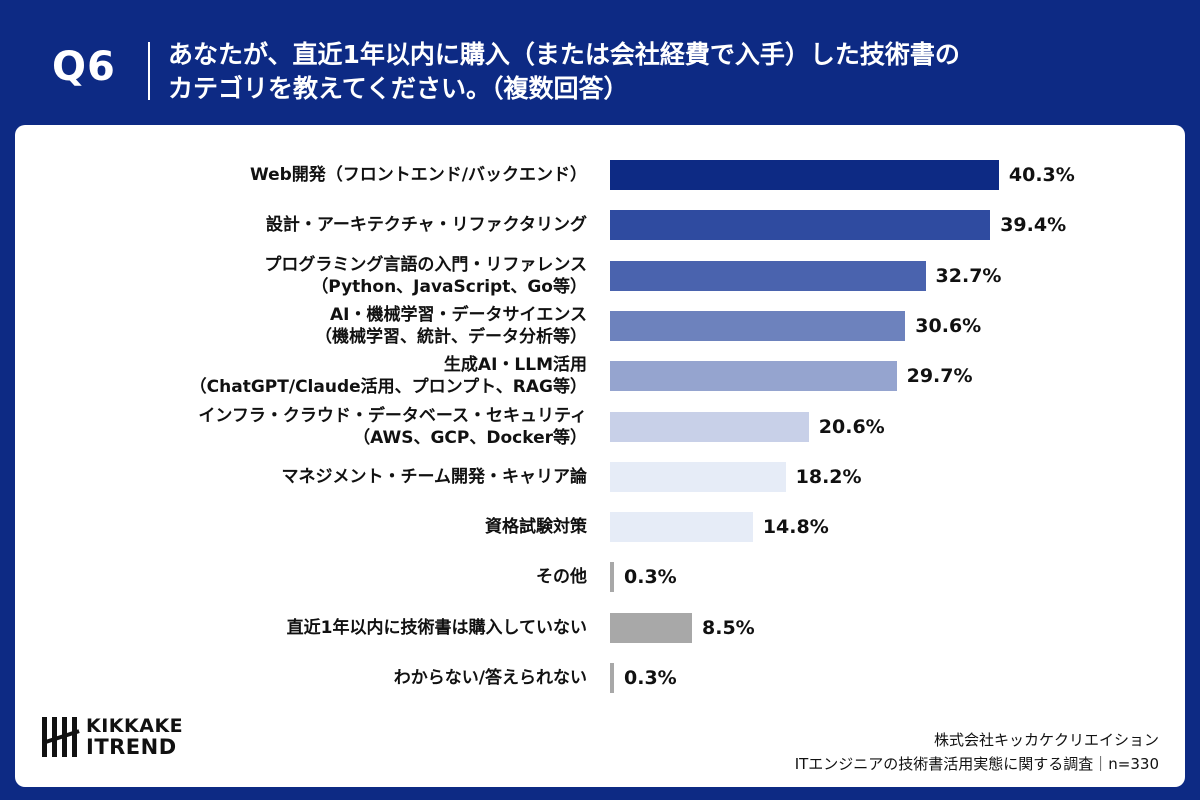 Image resolution: width=1200 pixels, height=800 pixels. Describe the element at coordinates (1033, 225) in the screenshot. I see `value-label: 39.4%` at that location.